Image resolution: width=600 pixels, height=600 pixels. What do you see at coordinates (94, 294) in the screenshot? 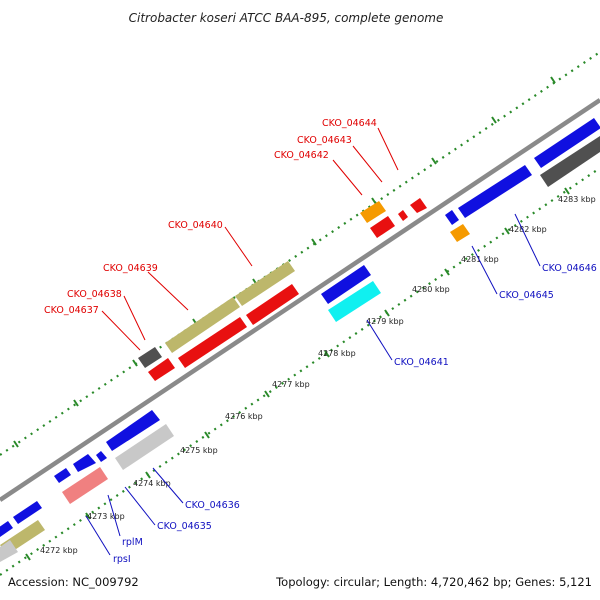
I see `gene-label-cko04638: CKO_04638` at bounding box center [94, 294].